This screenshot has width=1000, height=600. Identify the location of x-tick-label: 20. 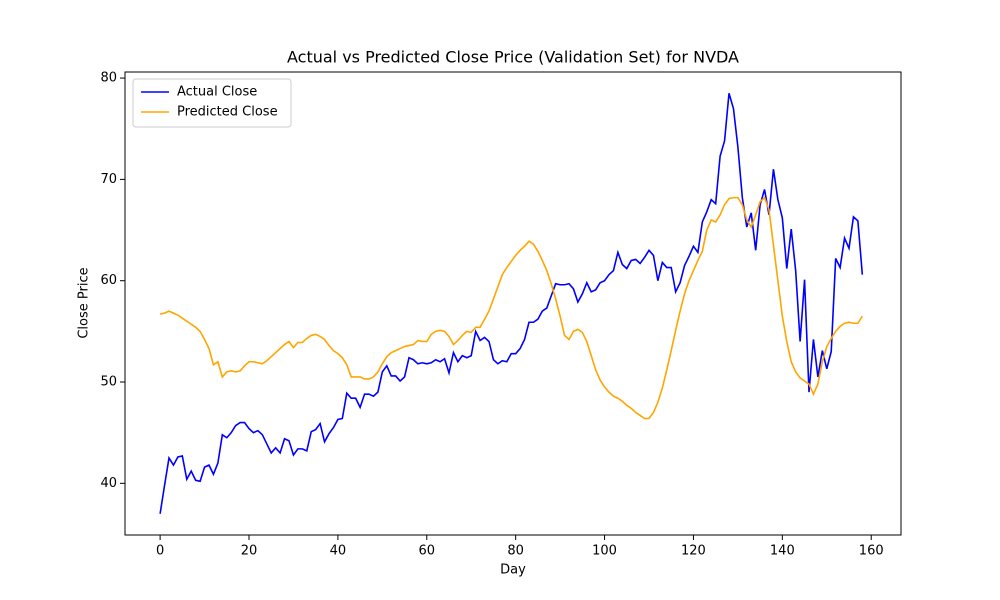
(249, 551).